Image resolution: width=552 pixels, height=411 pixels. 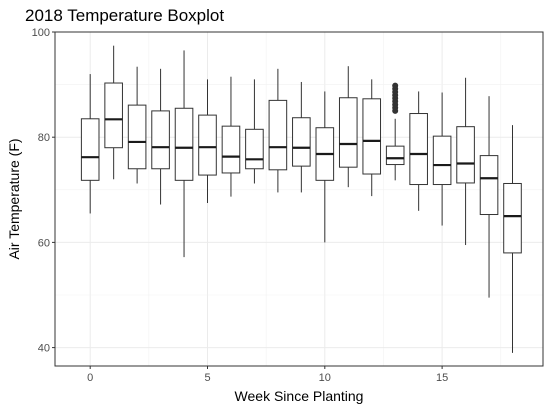 I want to click on y-tick-label: 60, so click(x=44, y=243).